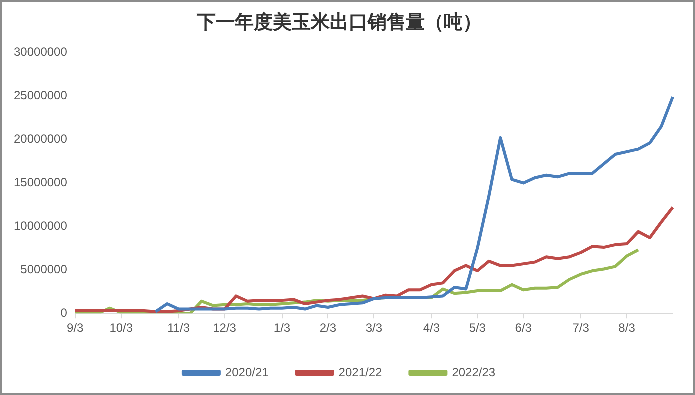  Describe the element at coordinates (328, 328) in the screenshot. I see `x-tick-label: 2/3` at that location.